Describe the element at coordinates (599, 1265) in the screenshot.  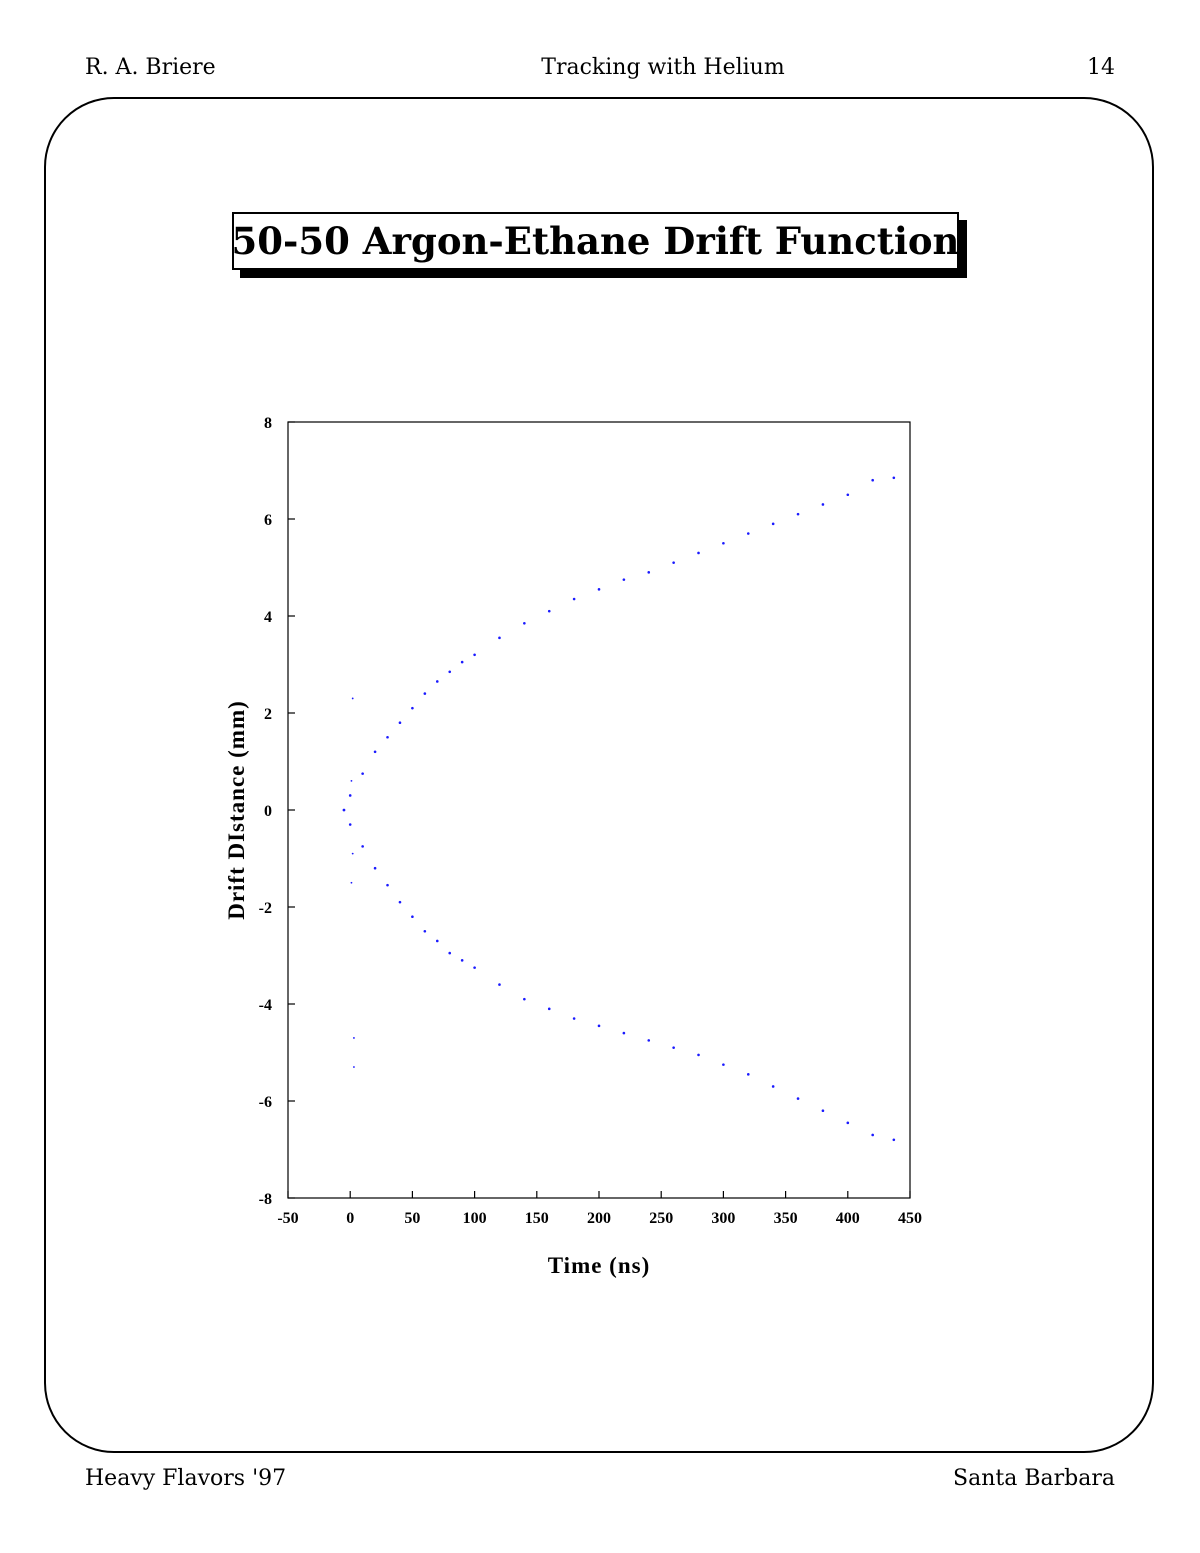
I see `x-axis-label: Time (ns)` at that location.